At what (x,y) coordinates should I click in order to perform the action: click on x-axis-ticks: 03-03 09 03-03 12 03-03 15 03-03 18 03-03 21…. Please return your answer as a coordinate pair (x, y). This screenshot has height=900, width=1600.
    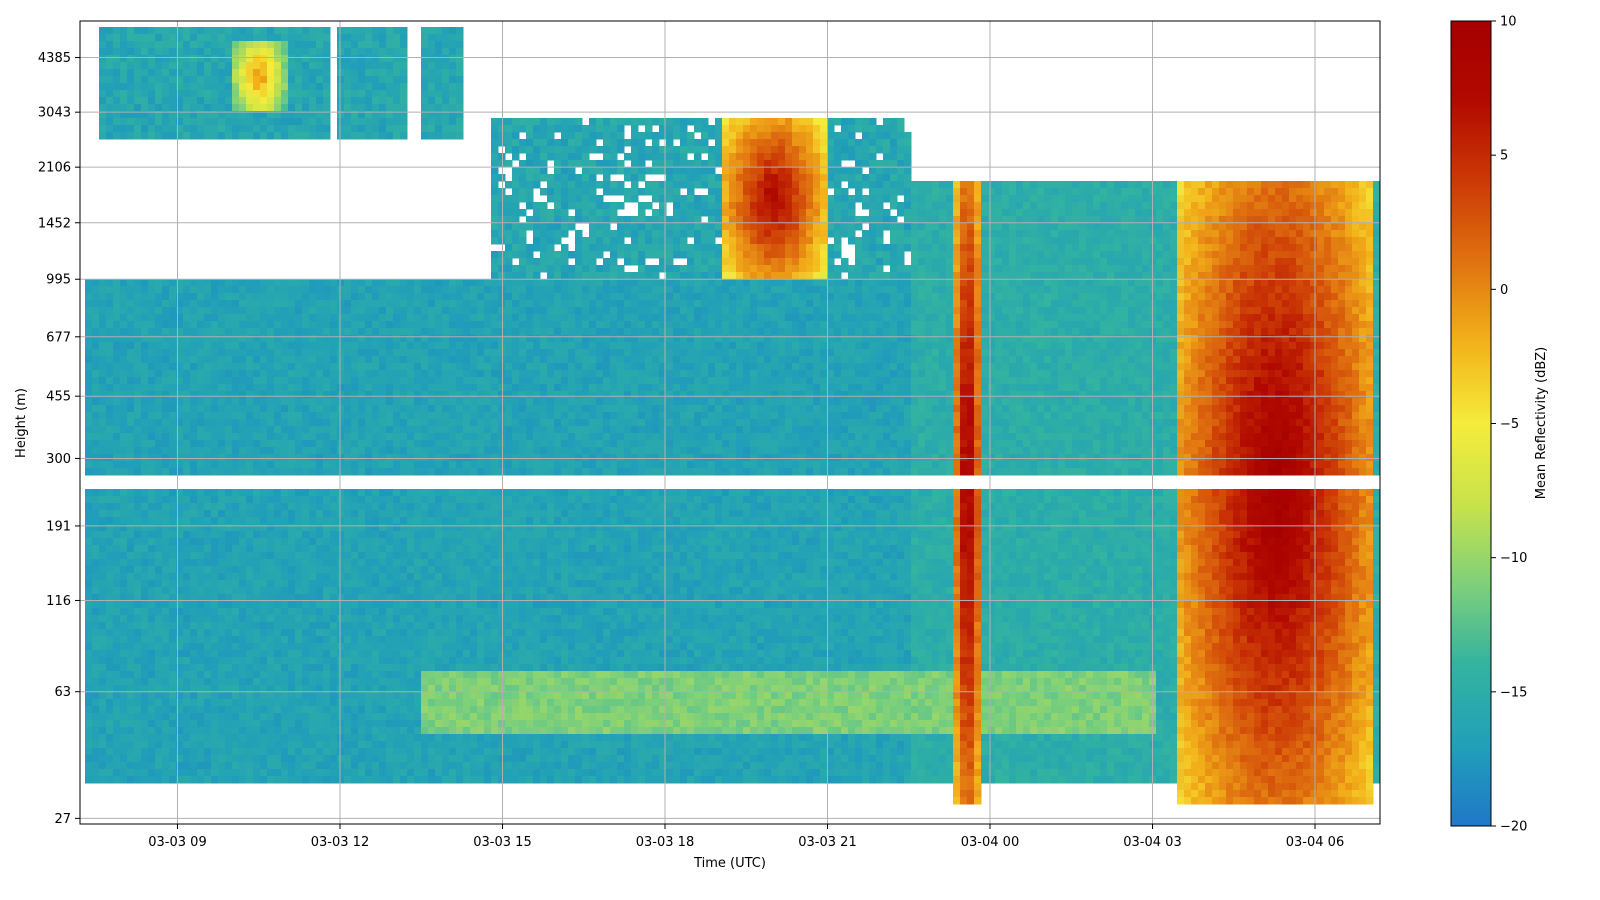
    Looking at the image, I should click on (746, 837).